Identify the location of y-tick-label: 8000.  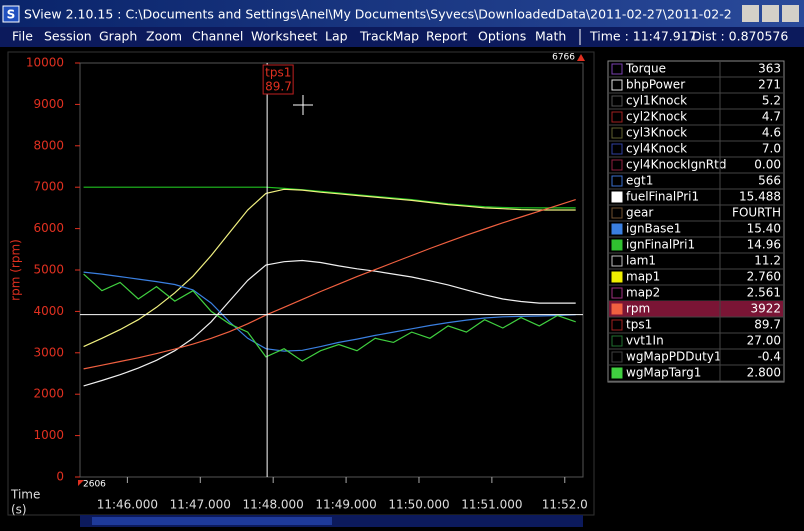
(48, 145).